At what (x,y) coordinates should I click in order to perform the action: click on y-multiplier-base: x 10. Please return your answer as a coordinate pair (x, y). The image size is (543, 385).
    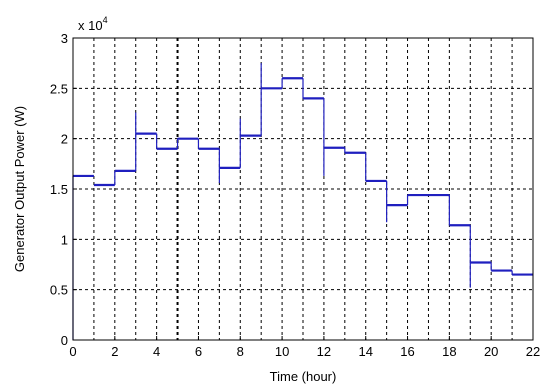
    Looking at the image, I should click on (90, 25).